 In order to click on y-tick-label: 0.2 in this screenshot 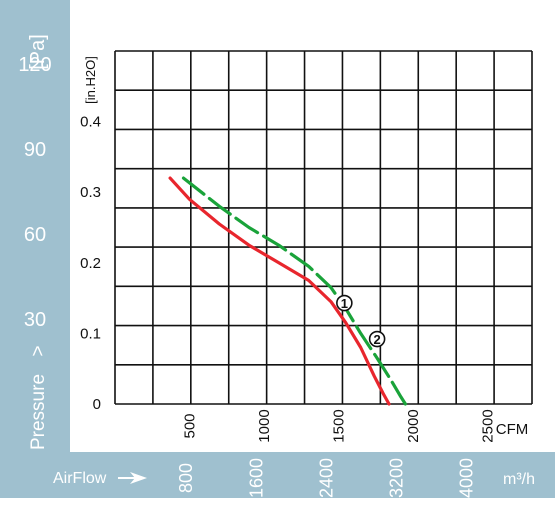, I will do `click(90, 263)`.